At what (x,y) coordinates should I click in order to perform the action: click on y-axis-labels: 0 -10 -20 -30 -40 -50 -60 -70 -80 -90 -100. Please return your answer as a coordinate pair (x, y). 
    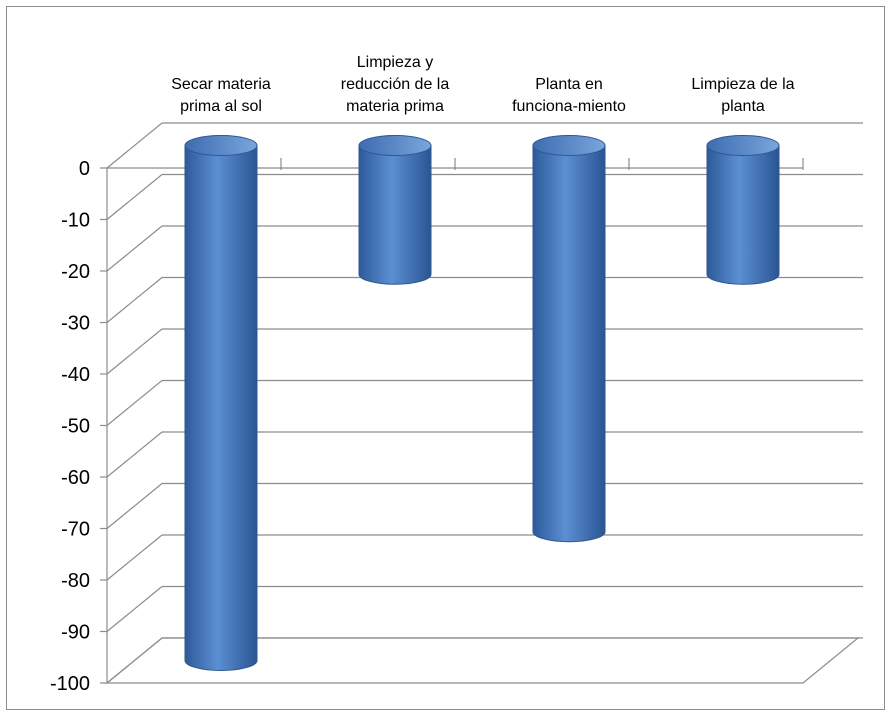
    Looking at the image, I should click on (70, 426).